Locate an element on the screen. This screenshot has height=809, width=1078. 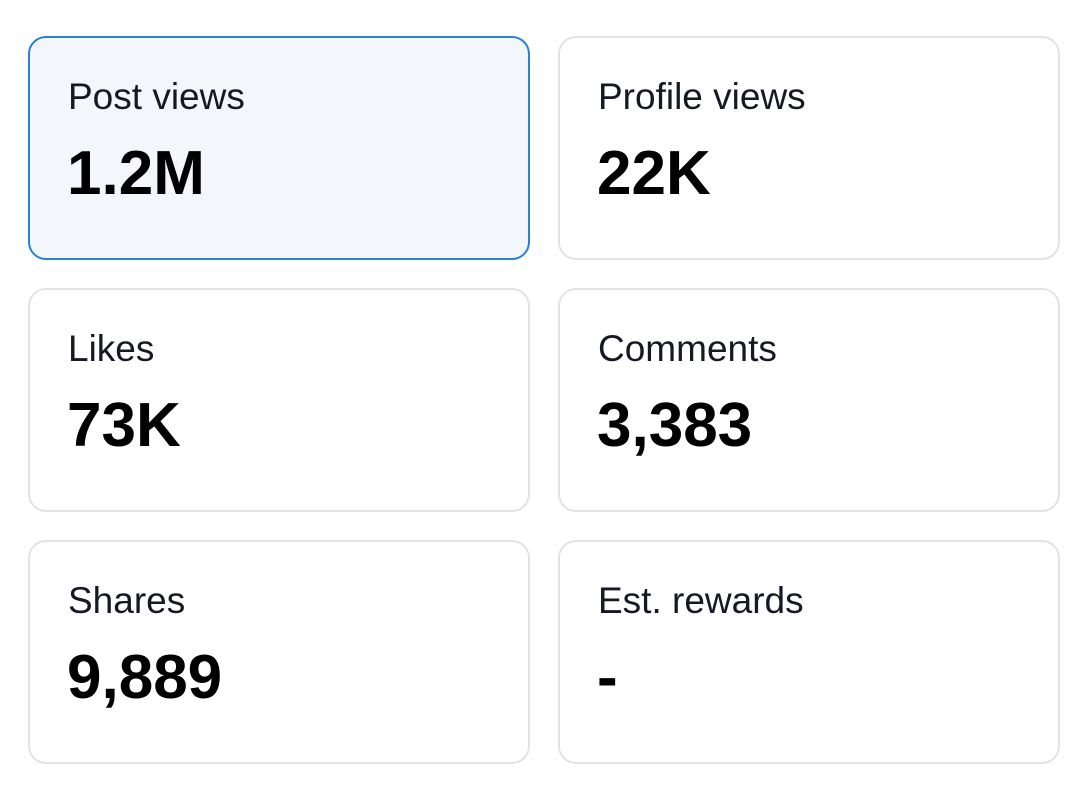
metric-label: Est. rewards is located at coordinates (701, 600).